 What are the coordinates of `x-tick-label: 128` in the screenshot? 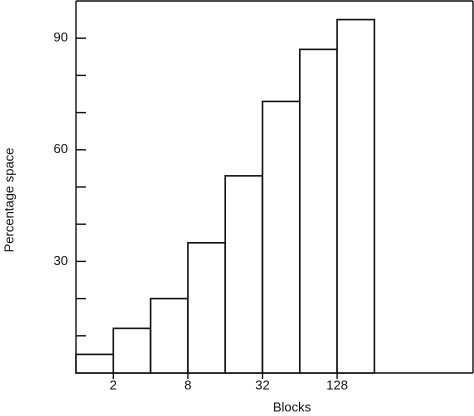 It's located at (337, 384).